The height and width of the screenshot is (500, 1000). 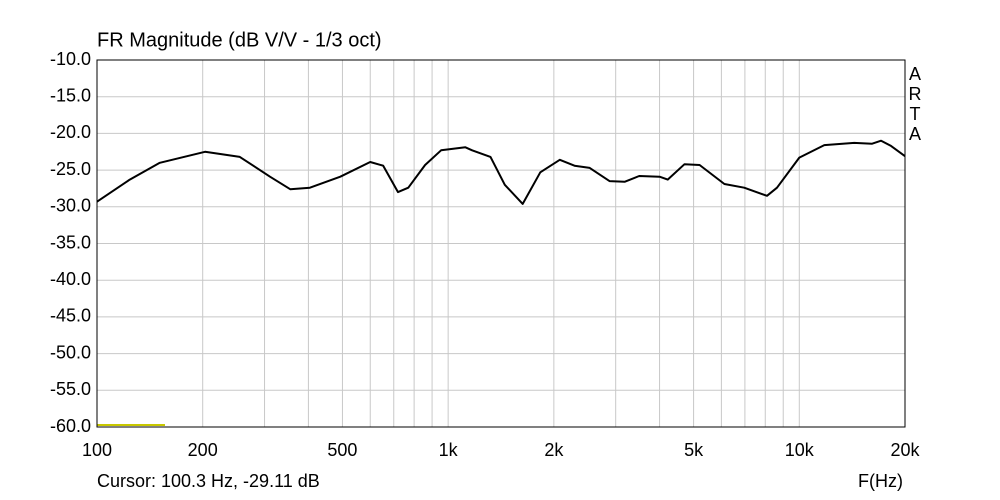 What do you see at coordinates (905, 450) in the screenshot?
I see `x-tick-label: 20k` at bounding box center [905, 450].